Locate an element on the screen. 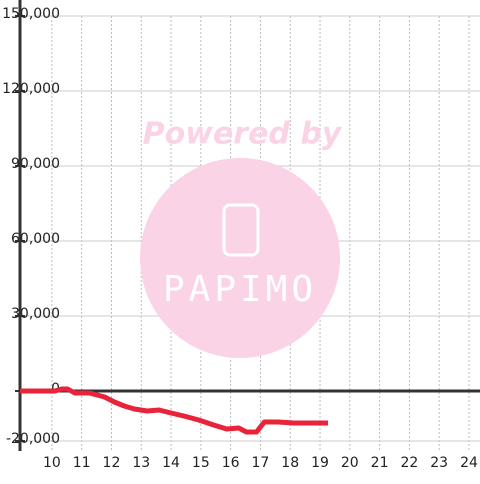 Image resolution: width=480 pixels, height=484 pixels. watermark-text: Powered by is located at coordinates (243, 134).